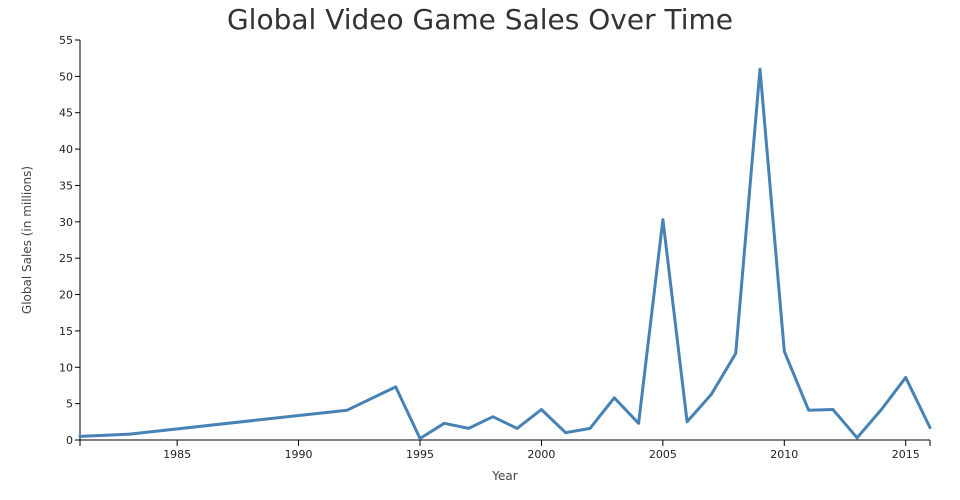 Image resolution: width=960 pixels, height=500 pixels. I want to click on y-tick-label: 35, so click(66, 185).